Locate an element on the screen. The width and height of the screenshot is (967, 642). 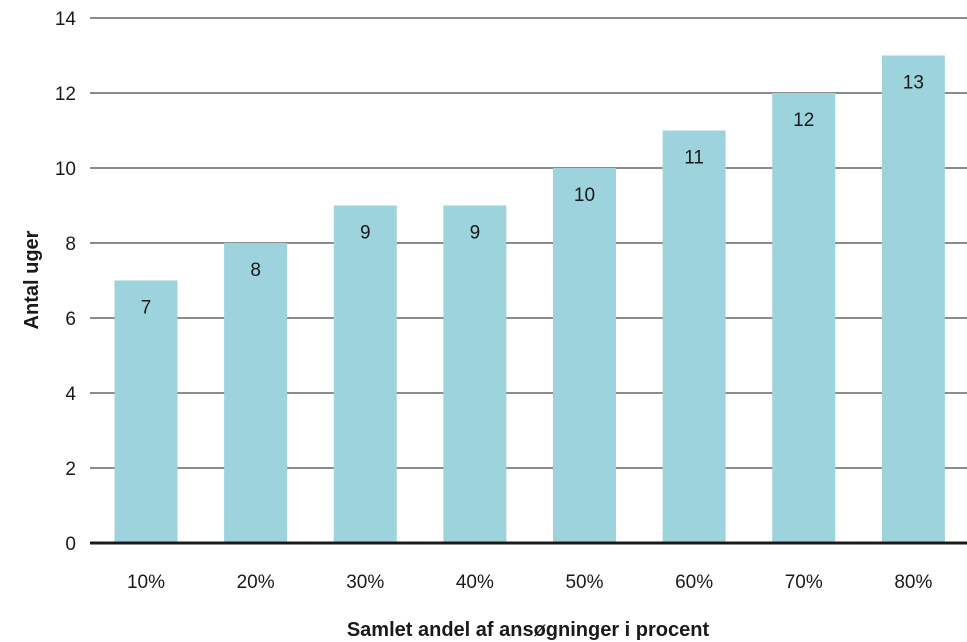
bar-data-label: 11 is located at coordinates (694, 158).